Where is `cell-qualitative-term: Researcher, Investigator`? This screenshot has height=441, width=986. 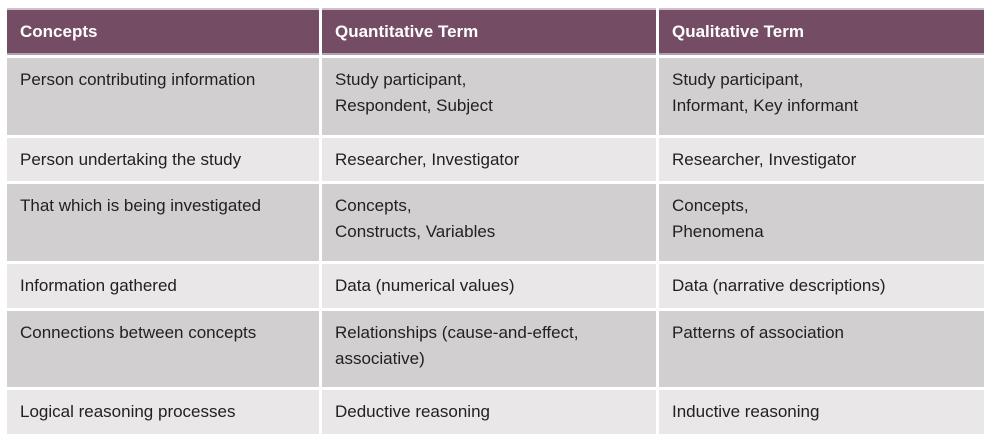 cell-qualitative-term: Researcher, Investigator is located at coordinates (821, 159).